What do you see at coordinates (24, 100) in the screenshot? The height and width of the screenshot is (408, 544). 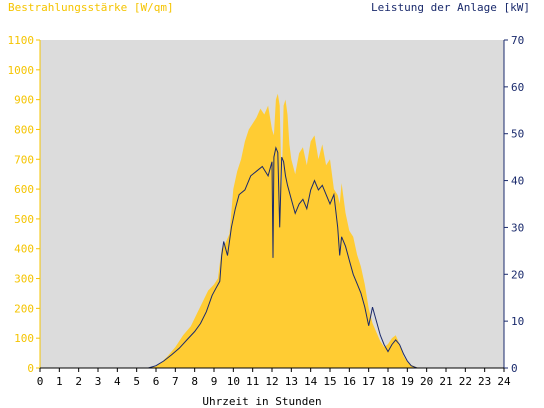 I see `left-tick-label: 900` at bounding box center [24, 100].